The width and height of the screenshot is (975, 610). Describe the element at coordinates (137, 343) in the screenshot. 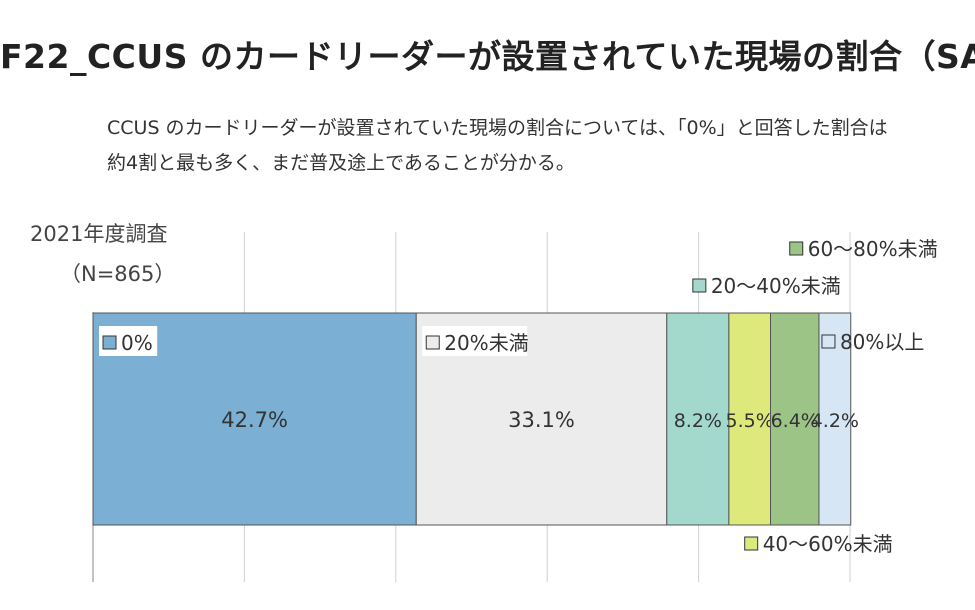

I see `legend-label-0: 0%` at that location.